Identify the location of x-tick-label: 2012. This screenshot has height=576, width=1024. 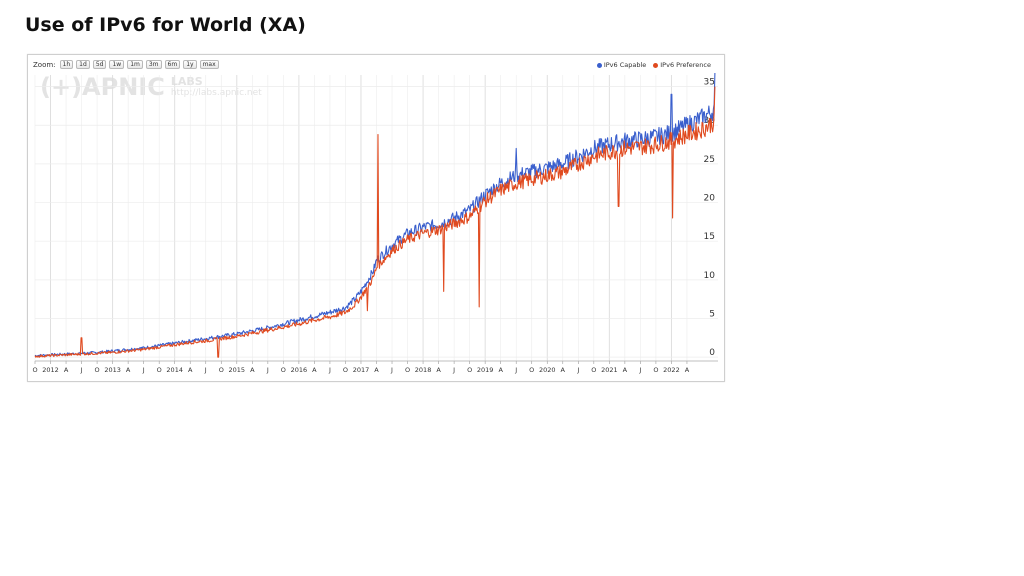
(50, 370).